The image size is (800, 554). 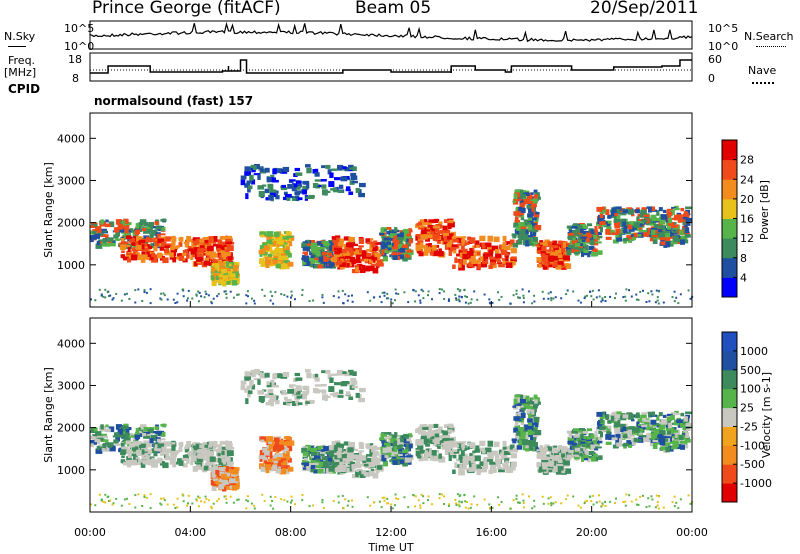 What do you see at coordinates (747, 160) in the screenshot?
I see `colorbar-tick-label: 28` at bounding box center [747, 160].